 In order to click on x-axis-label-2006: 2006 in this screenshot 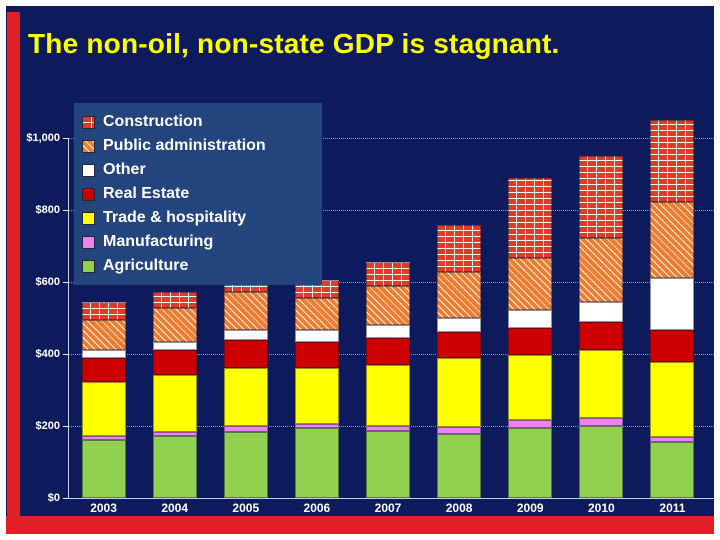, I will do `click(317, 508)`.